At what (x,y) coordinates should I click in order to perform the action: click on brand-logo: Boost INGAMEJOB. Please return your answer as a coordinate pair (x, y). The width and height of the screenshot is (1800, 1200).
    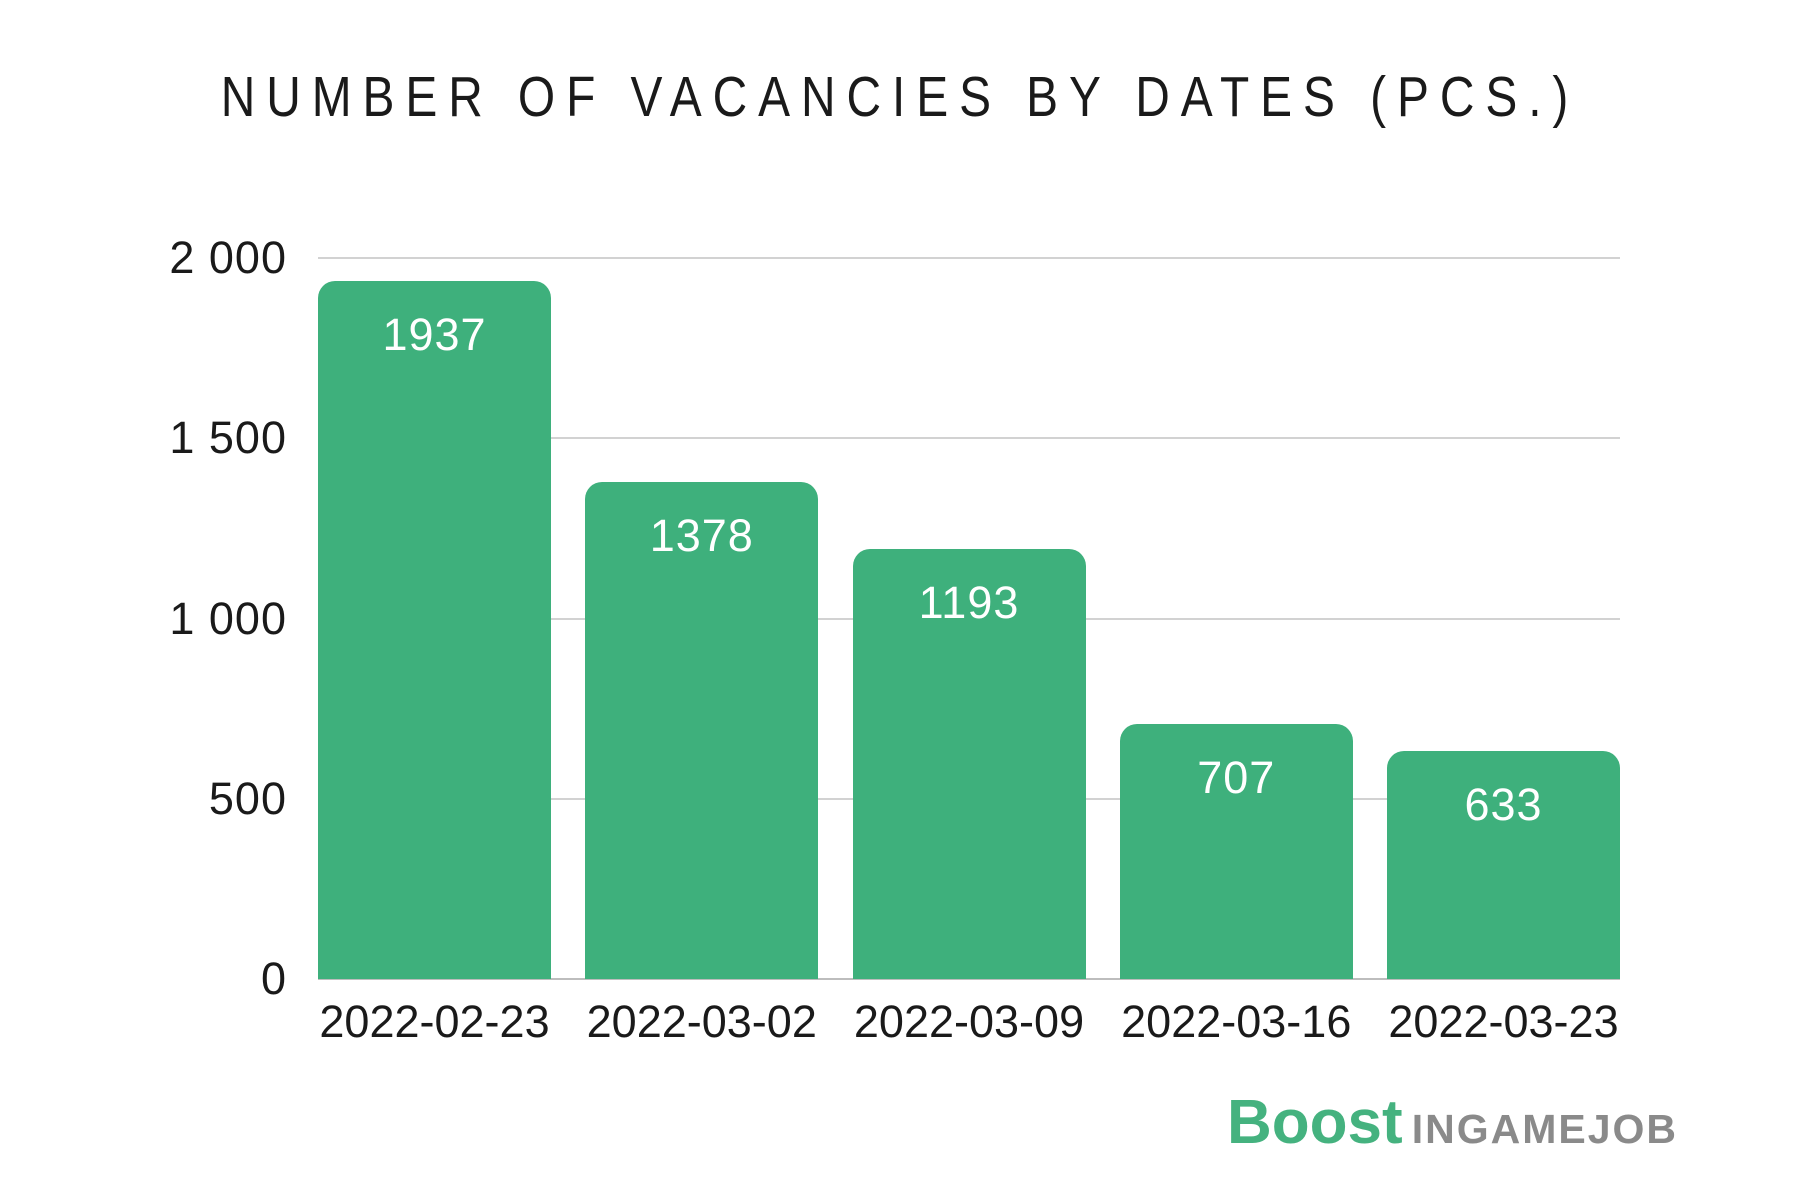
    Looking at the image, I should click on (1452, 1122).